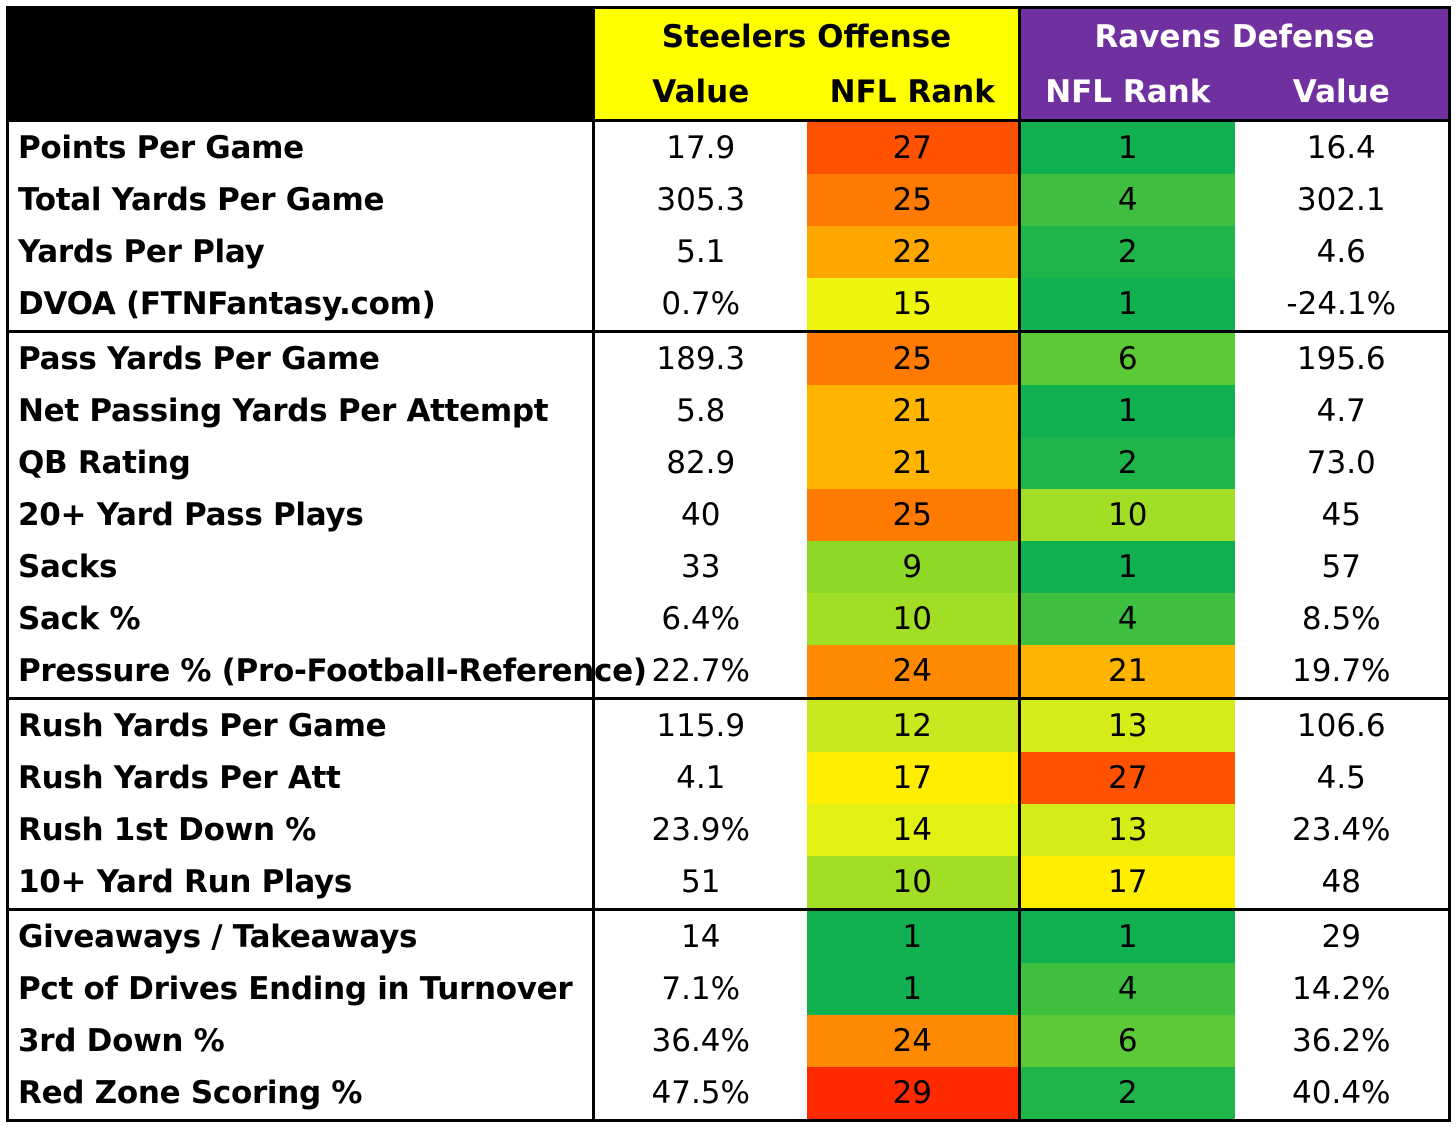 This screenshot has height=1127, width=1456. I want to click on bal-rank-cell: 17, so click(1126, 883).